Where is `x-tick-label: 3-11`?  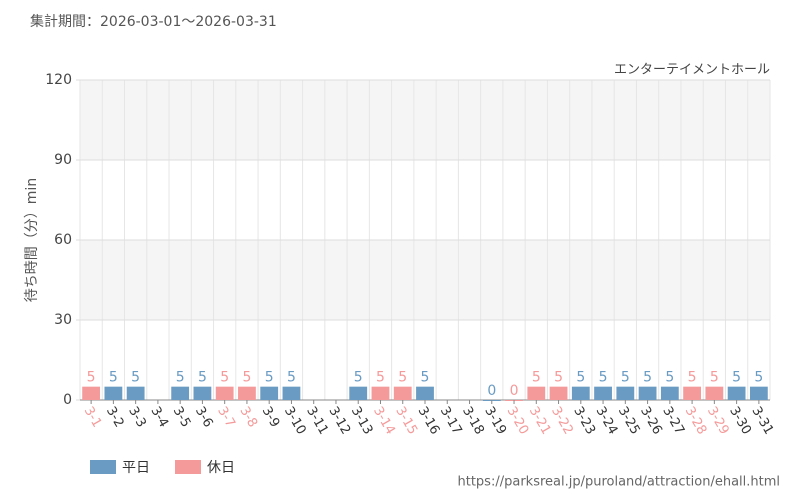
x-tick-label: 3-11 is located at coordinates (317, 420).